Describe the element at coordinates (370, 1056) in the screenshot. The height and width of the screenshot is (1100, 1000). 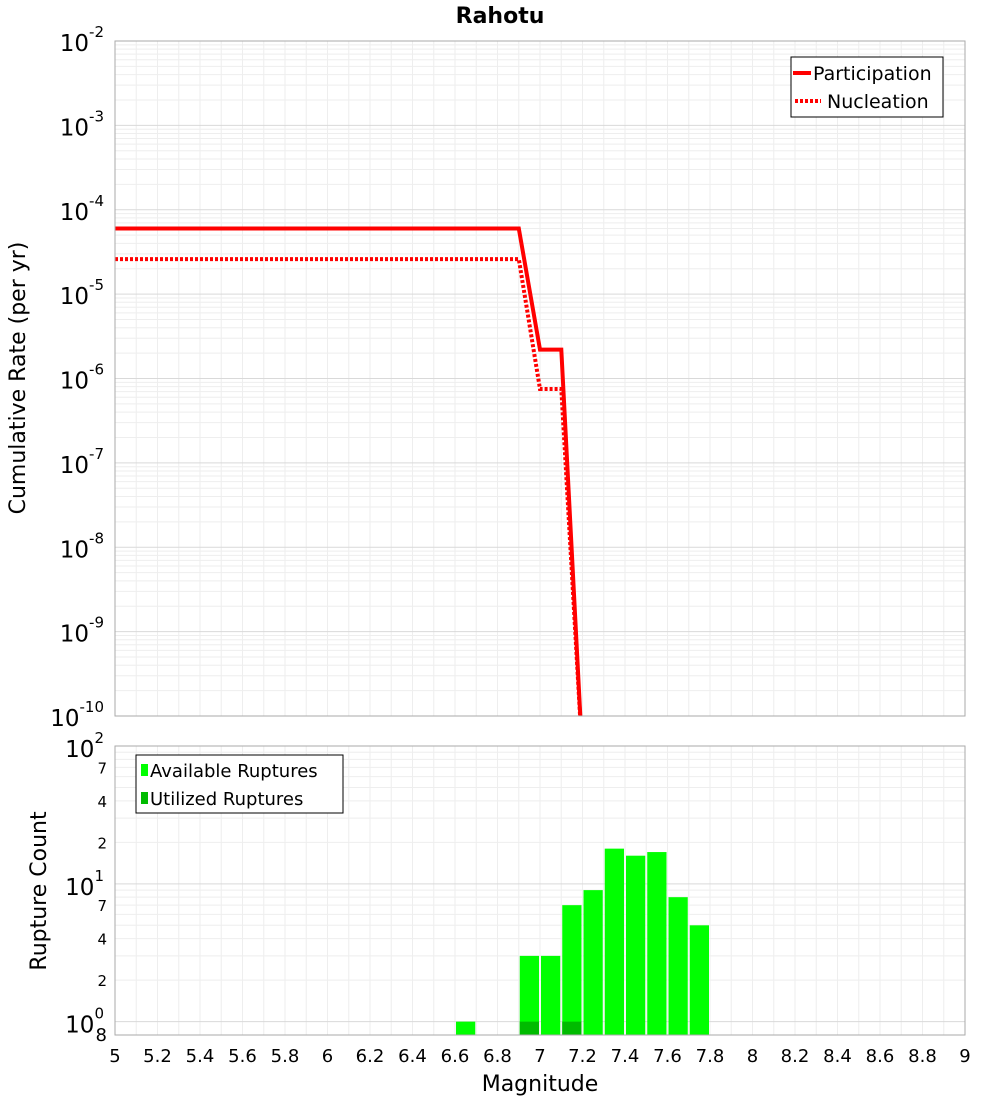
I see `x-tick-label: 6.2` at that location.